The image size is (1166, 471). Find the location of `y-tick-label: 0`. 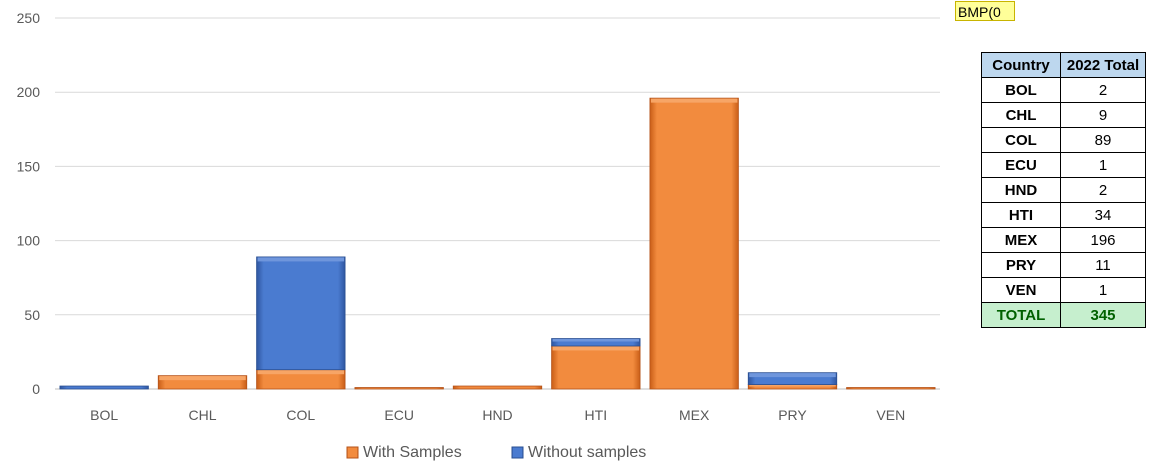

y-tick-label: 0 is located at coordinates (36, 389).